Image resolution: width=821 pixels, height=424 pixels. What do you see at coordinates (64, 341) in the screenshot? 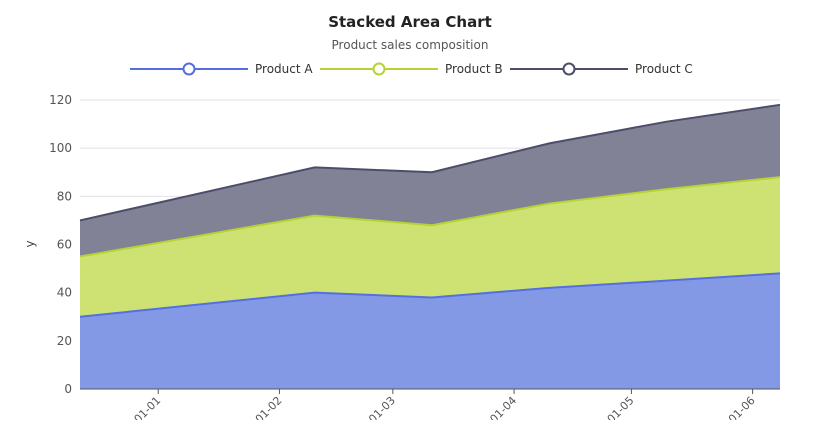
I see `y-tick-label: 20` at bounding box center [64, 341].